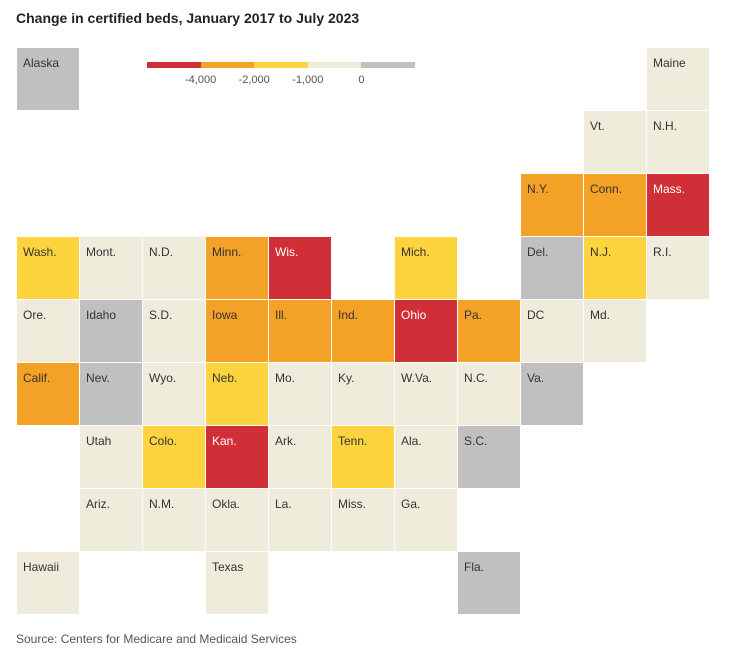 This screenshot has width=729, height=653. Describe the element at coordinates (536, 315) in the screenshot. I see `state-label: DC` at that location.